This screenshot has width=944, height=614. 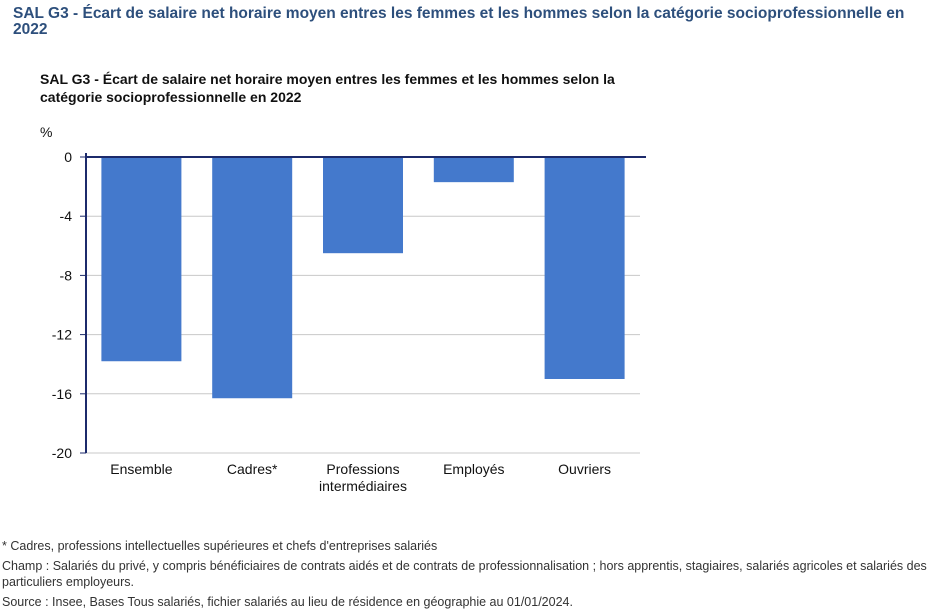 I want to click on y-tick-label: 0, so click(x=68, y=157).